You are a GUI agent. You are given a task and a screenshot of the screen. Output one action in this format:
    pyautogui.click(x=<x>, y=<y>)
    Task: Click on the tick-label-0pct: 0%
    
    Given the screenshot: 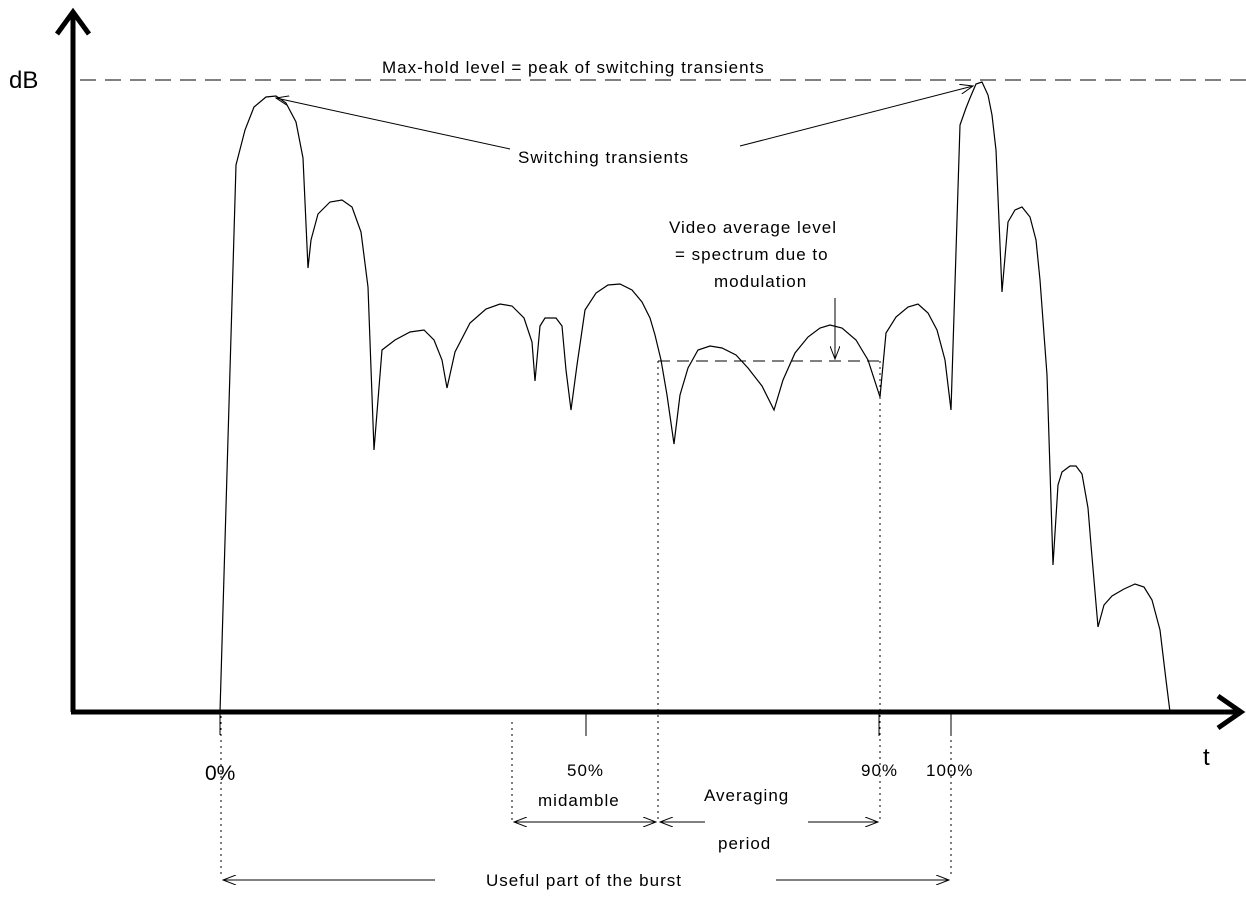 What is the action you would take?
    pyautogui.click(x=220, y=773)
    